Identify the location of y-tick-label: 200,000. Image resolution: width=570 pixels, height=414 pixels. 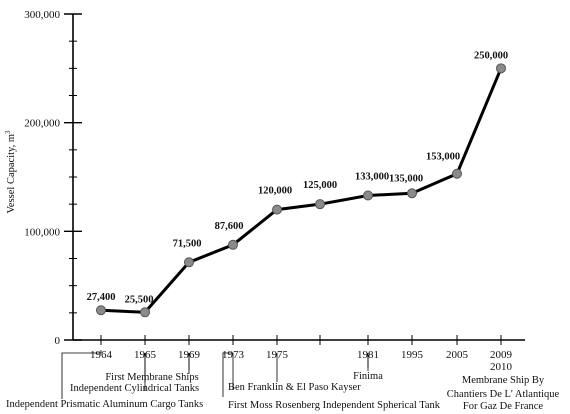
(42, 124).